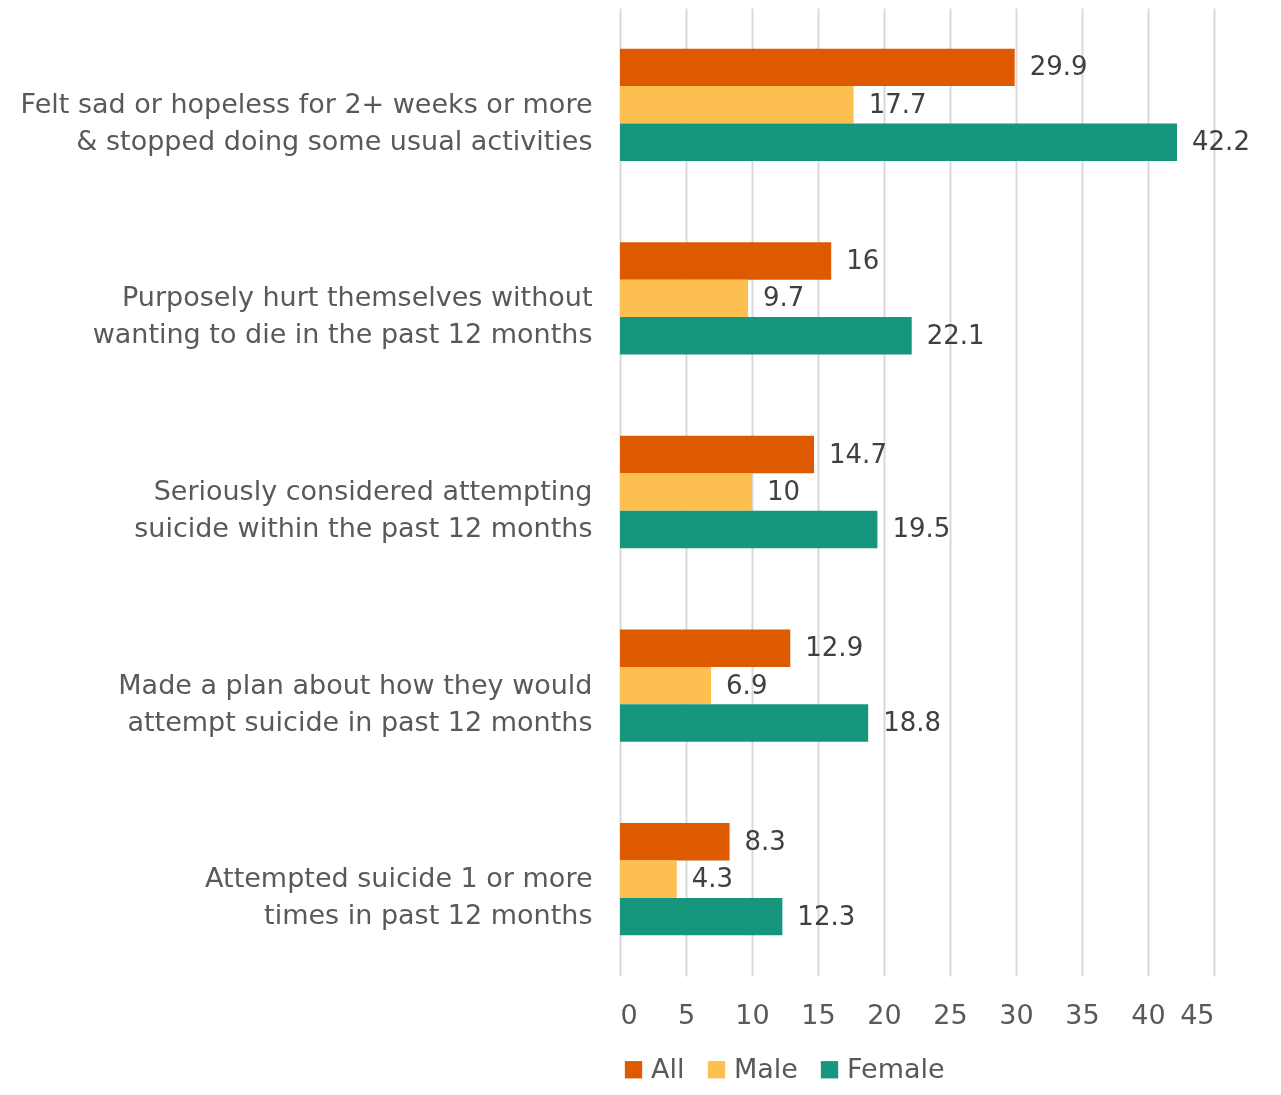  What do you see at coordinates (950, 1014) in the screenshot?
I see `x-tick-label: 25` at bounding box center [950, 1014].